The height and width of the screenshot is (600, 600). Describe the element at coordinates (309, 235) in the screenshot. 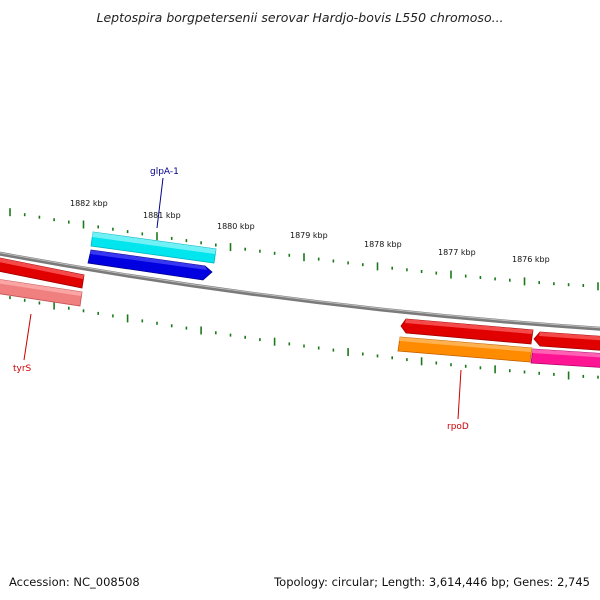

I see `tick-label-1879: 1879 kbp` at that location.